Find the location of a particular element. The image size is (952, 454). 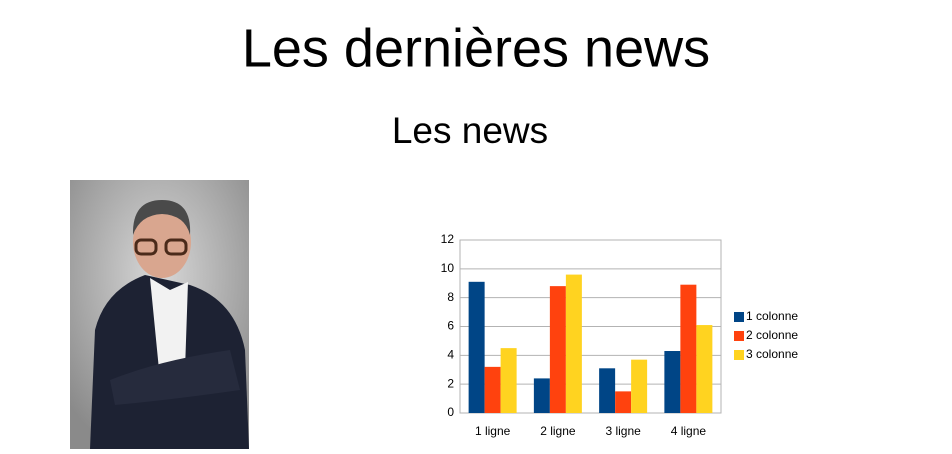

y-tick-label: 0 is located at coordinates (450, 412).